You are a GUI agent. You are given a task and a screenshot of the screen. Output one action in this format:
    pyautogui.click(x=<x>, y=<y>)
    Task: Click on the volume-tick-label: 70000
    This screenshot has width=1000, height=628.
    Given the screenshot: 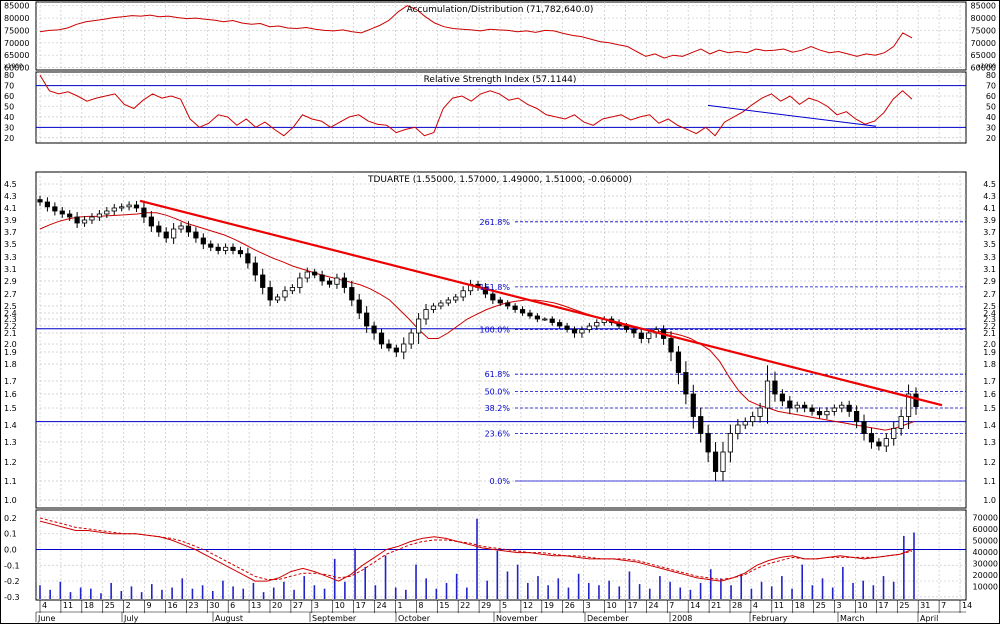 What is the action you would take?
    pyautogui.click(x=985, y=518)
    